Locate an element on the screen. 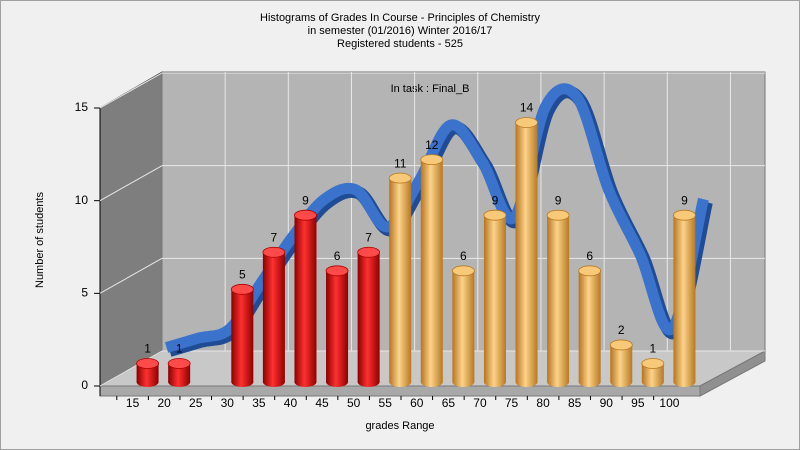 The height and width of the screenshot is (450, 800). x-tick-label: 95 is located at coordinates (638, 403).